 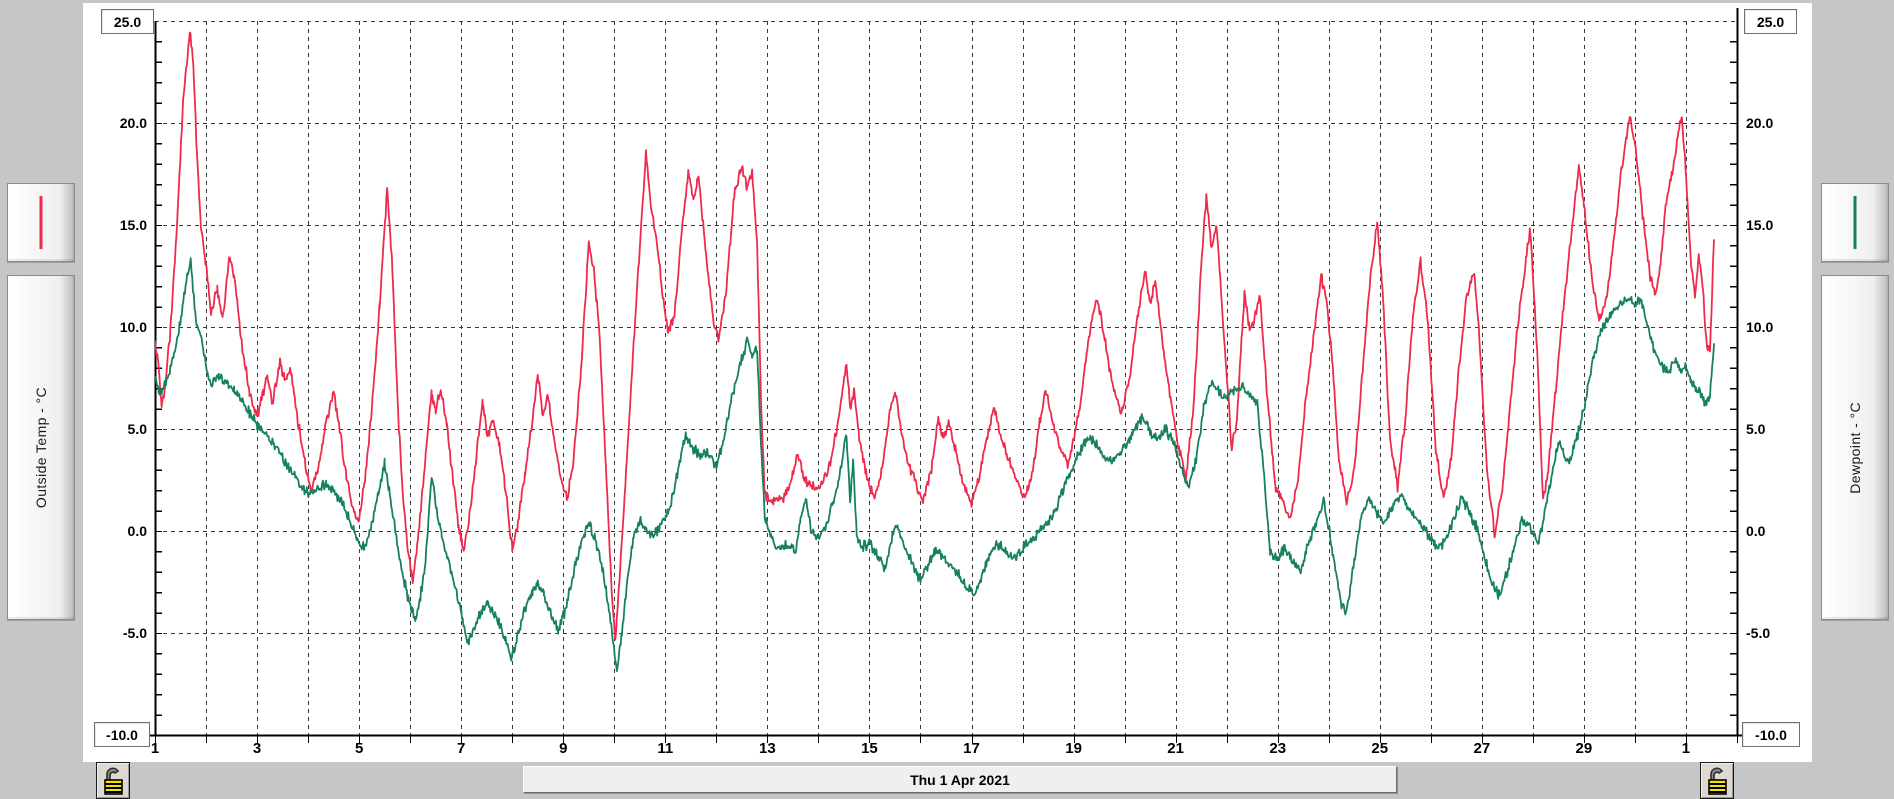 I want to click on x-tick-label: 7, so click(x=461, y=748).